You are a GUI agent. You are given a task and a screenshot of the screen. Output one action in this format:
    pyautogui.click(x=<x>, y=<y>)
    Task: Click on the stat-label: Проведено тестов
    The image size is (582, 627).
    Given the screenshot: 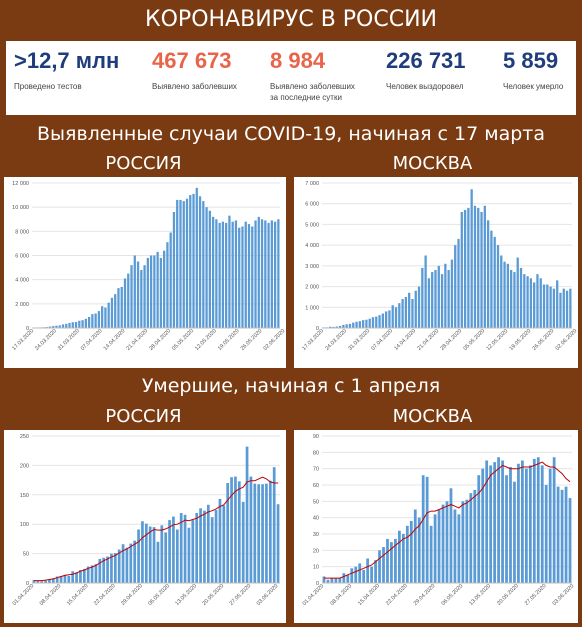 What is the action you would take?
    pyautogui.click(x=66, y=86)
    